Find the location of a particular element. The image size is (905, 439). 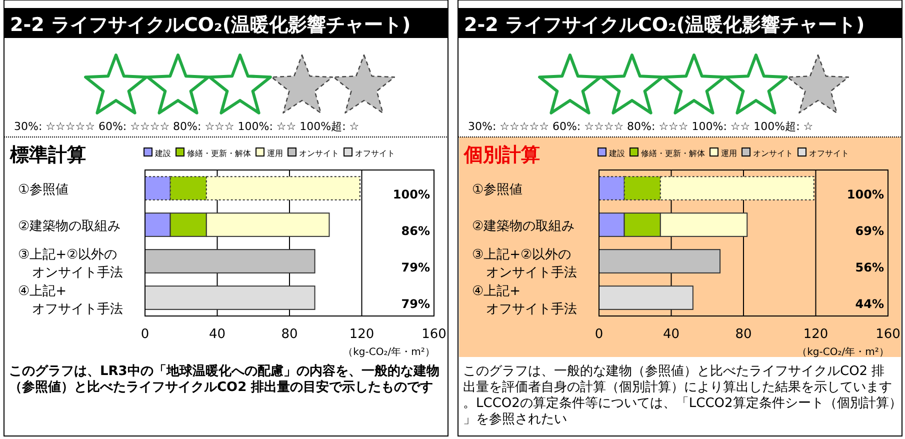

text: このグラフは、LR3中の「地球温暖化への配慮」の内容を、一般的な建物（参照値）と比べたライフサイクルCO2 排出量の目安で示したものです is located at coordinates (224, 379).